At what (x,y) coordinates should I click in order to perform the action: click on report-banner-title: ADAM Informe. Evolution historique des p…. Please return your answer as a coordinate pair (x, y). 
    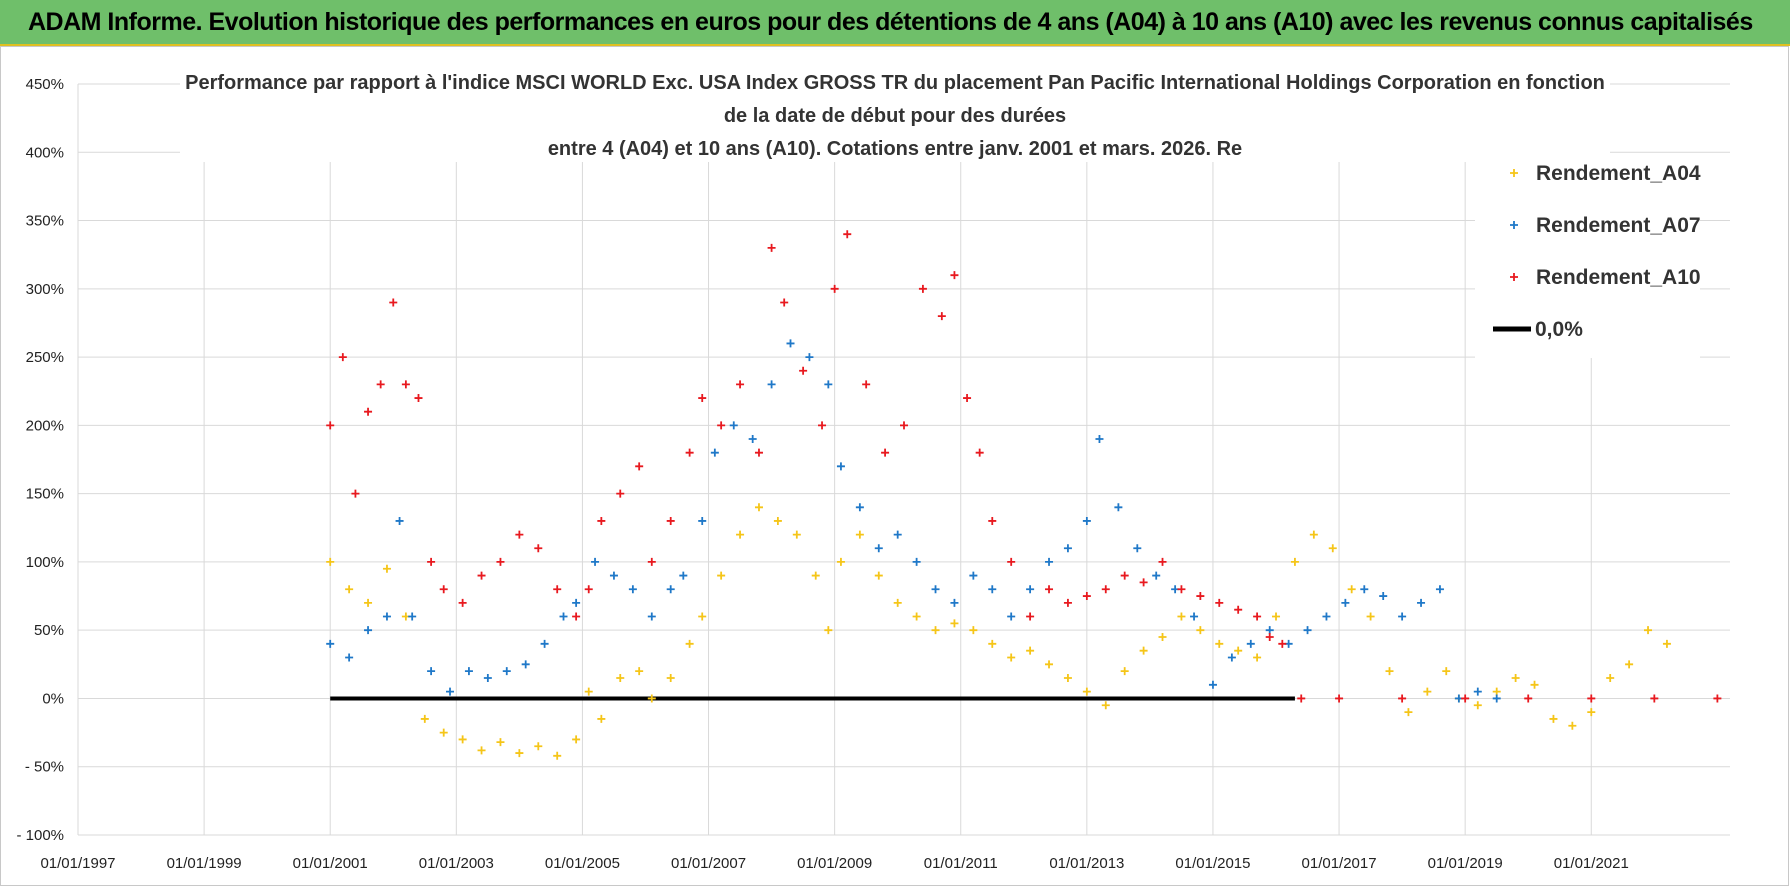
    Looking at the image, I should click on (890, 22).